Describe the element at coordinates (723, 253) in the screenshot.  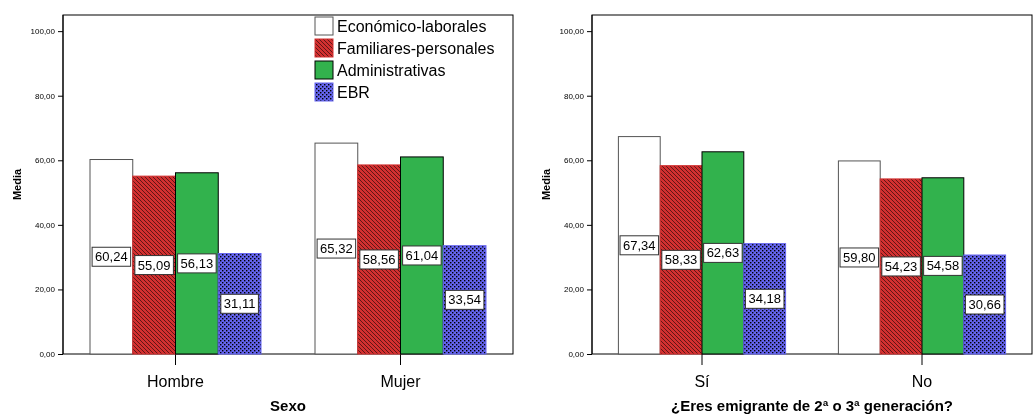
I see `data-label: 62,63` at that location.